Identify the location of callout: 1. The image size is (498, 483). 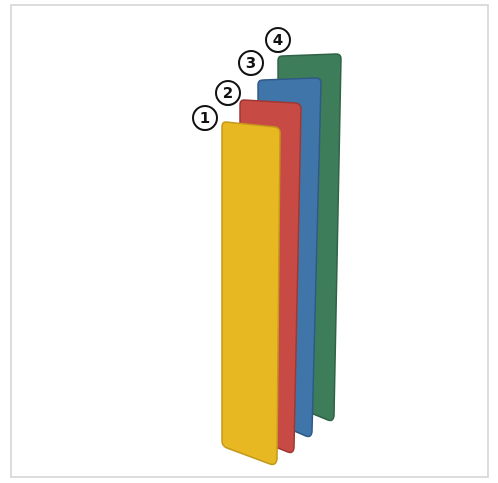
(205, 118).